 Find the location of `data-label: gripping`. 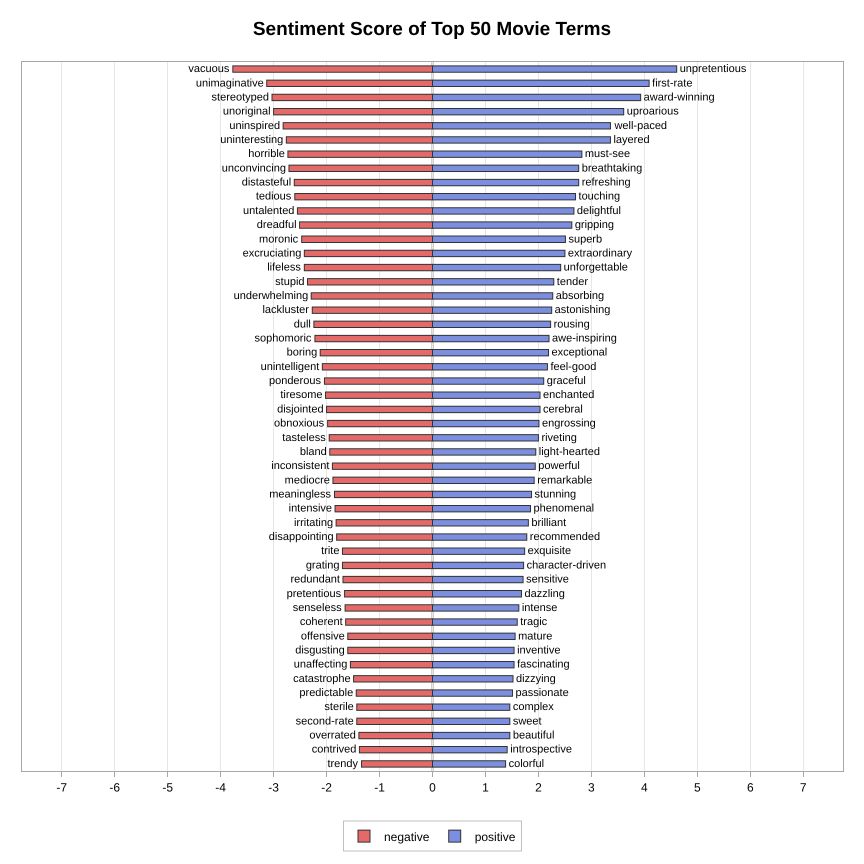

data-label: gripping is located at coordinates (594, 225).